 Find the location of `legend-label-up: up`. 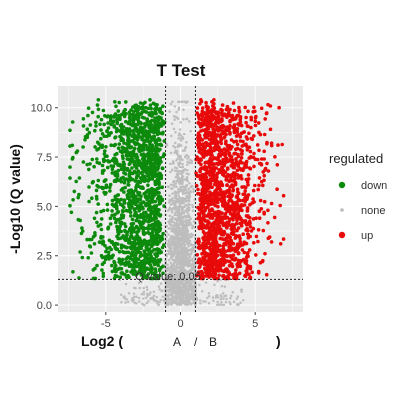

legend-label-up: up is located at coordinates (367, 236).